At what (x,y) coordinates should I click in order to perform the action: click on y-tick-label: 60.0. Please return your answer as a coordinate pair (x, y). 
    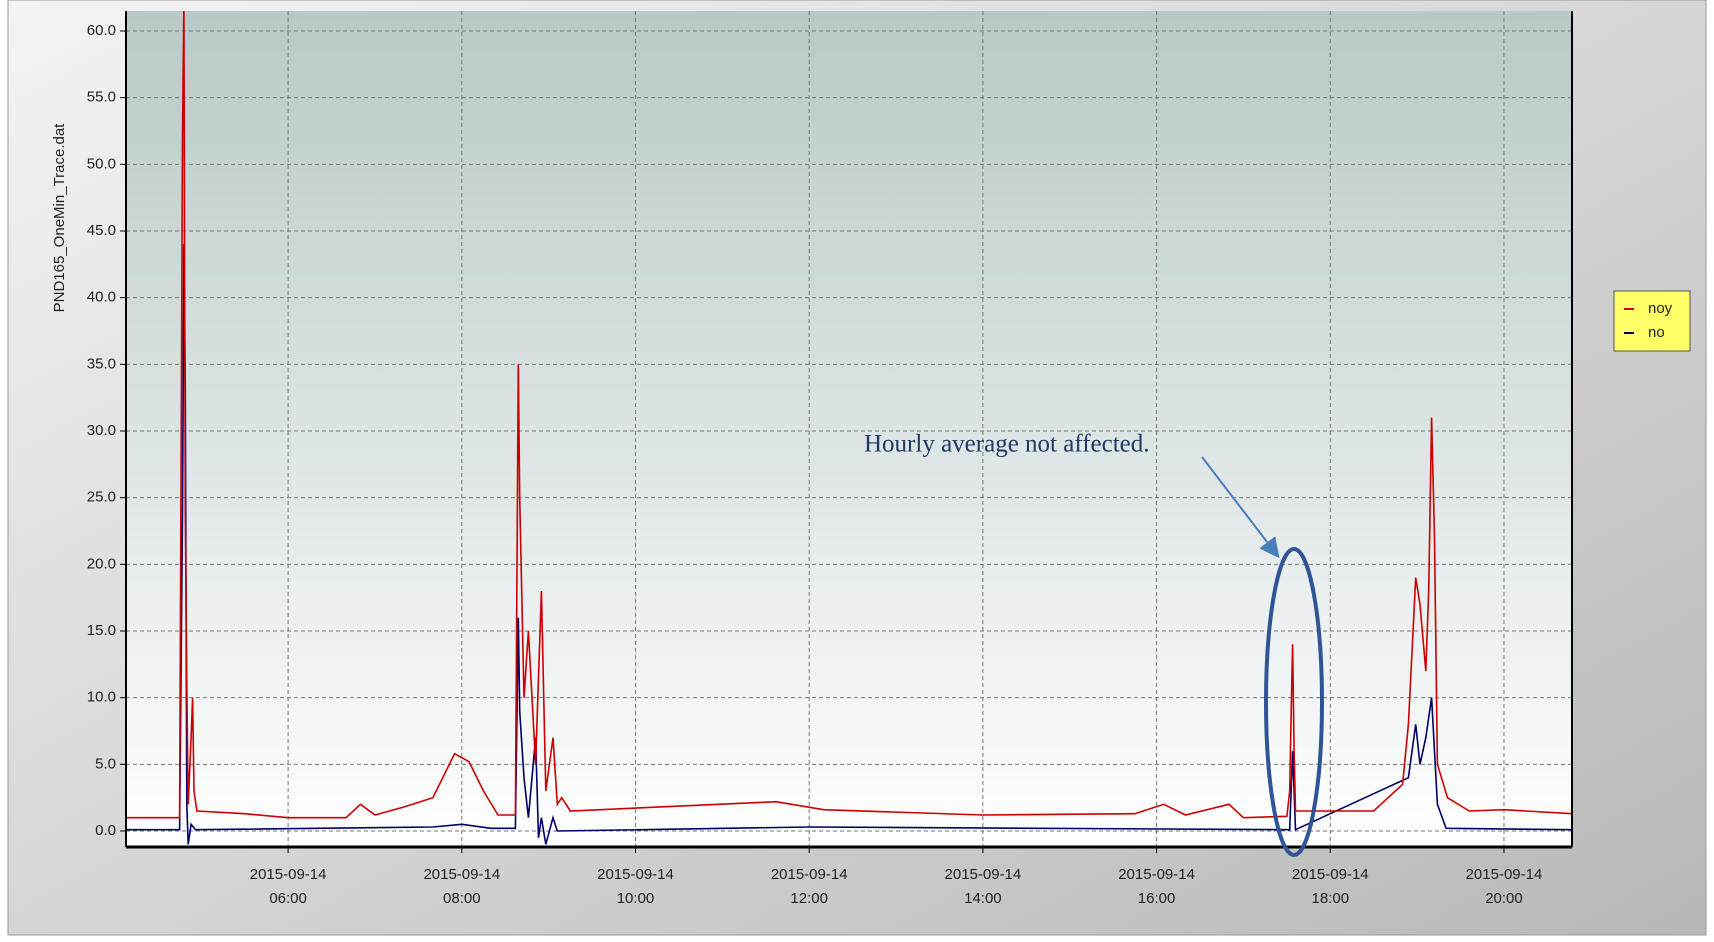
    Looking at the image, I should click on (101, 30).